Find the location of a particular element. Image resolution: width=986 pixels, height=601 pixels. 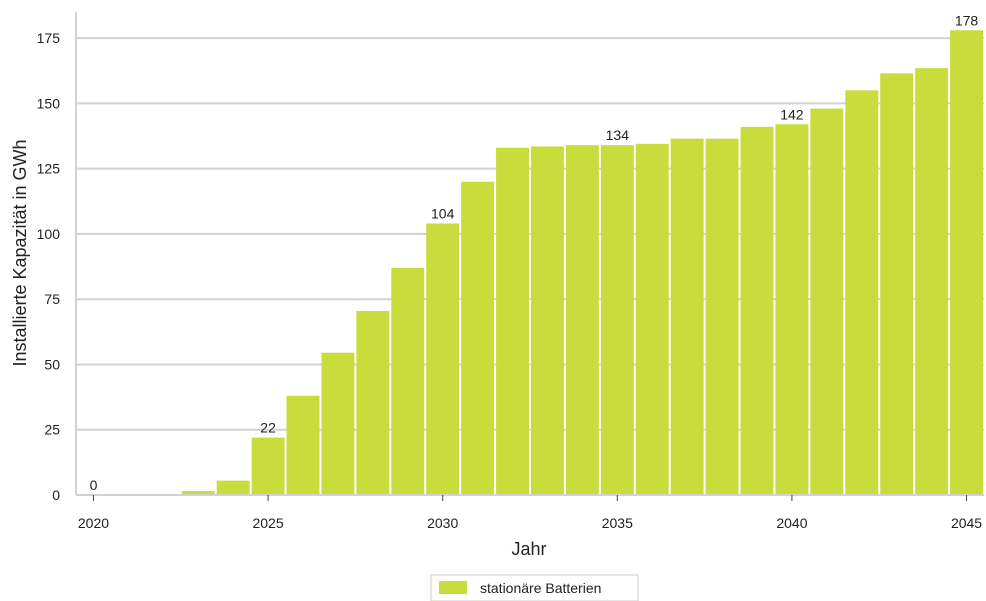

x-tick-label: 2030 is located at coordinates (442, 523).